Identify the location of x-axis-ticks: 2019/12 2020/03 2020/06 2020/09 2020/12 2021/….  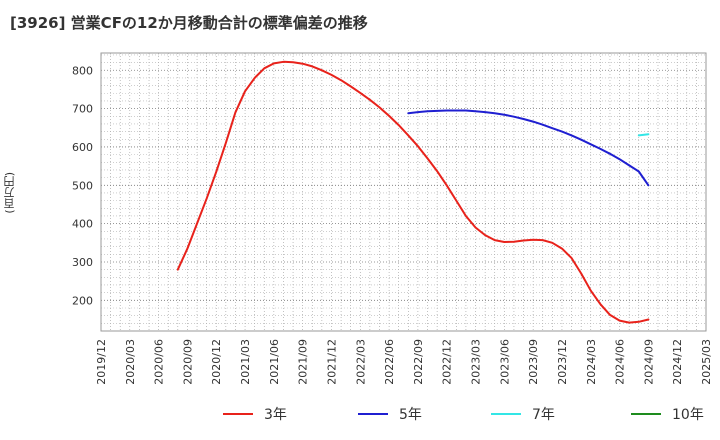
(404, 362).